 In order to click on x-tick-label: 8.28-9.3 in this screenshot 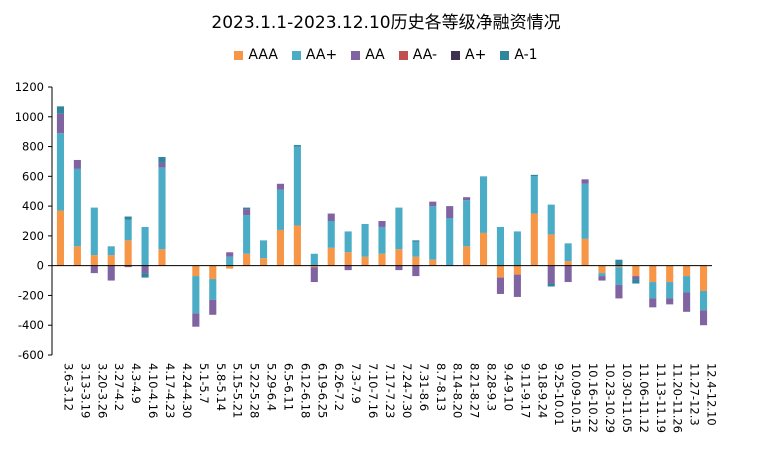, I will do `click(492, 387)`.